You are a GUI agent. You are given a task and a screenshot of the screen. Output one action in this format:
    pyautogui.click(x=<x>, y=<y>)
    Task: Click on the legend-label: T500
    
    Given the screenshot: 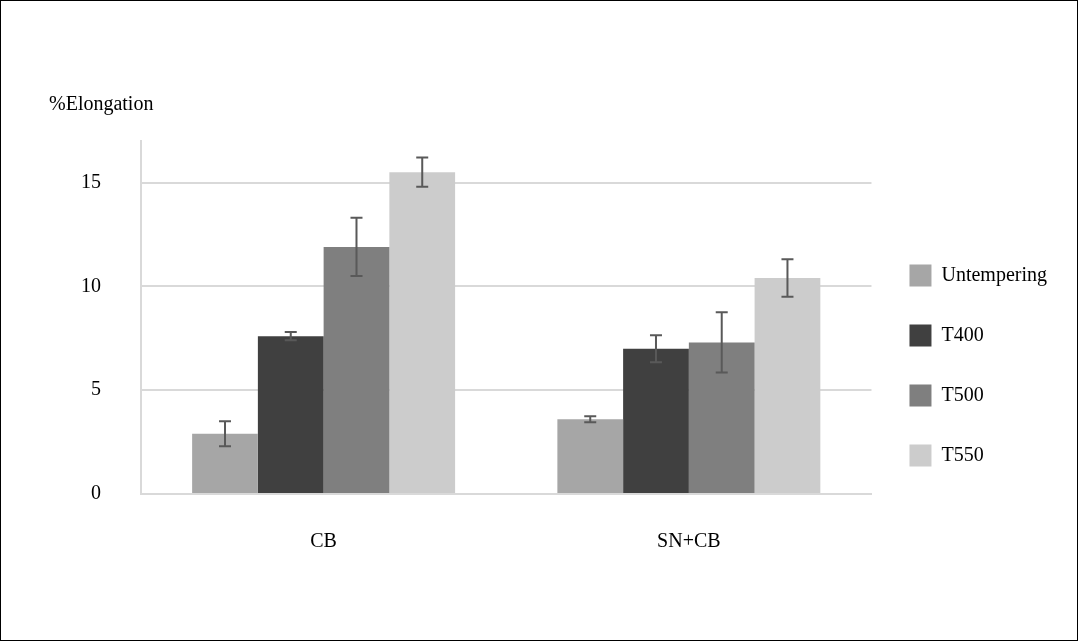 What is the action you would take?
    pyautogui.click(x=962, y=393)
    